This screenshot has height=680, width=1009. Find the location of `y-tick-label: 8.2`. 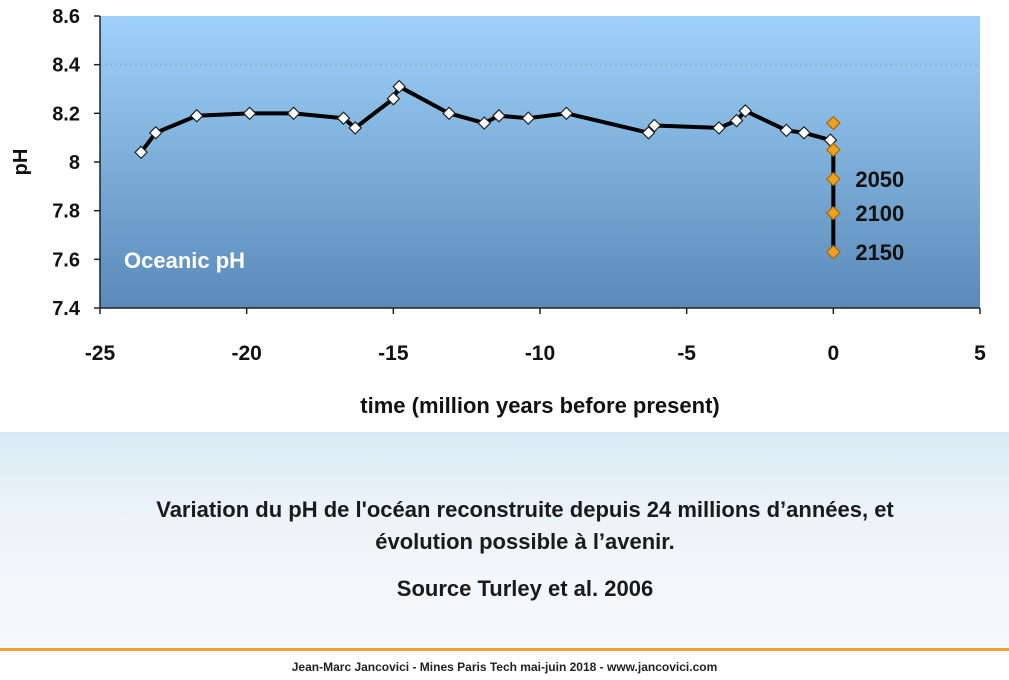

y-tick-label: 8.2 is located at coordinates (66, 114).